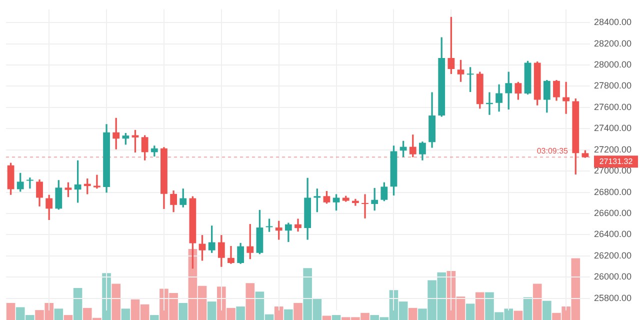 The height and width of the screenshot is (320, 640). I want to click on y-tick-label: 27600.00, so click(613, 107).